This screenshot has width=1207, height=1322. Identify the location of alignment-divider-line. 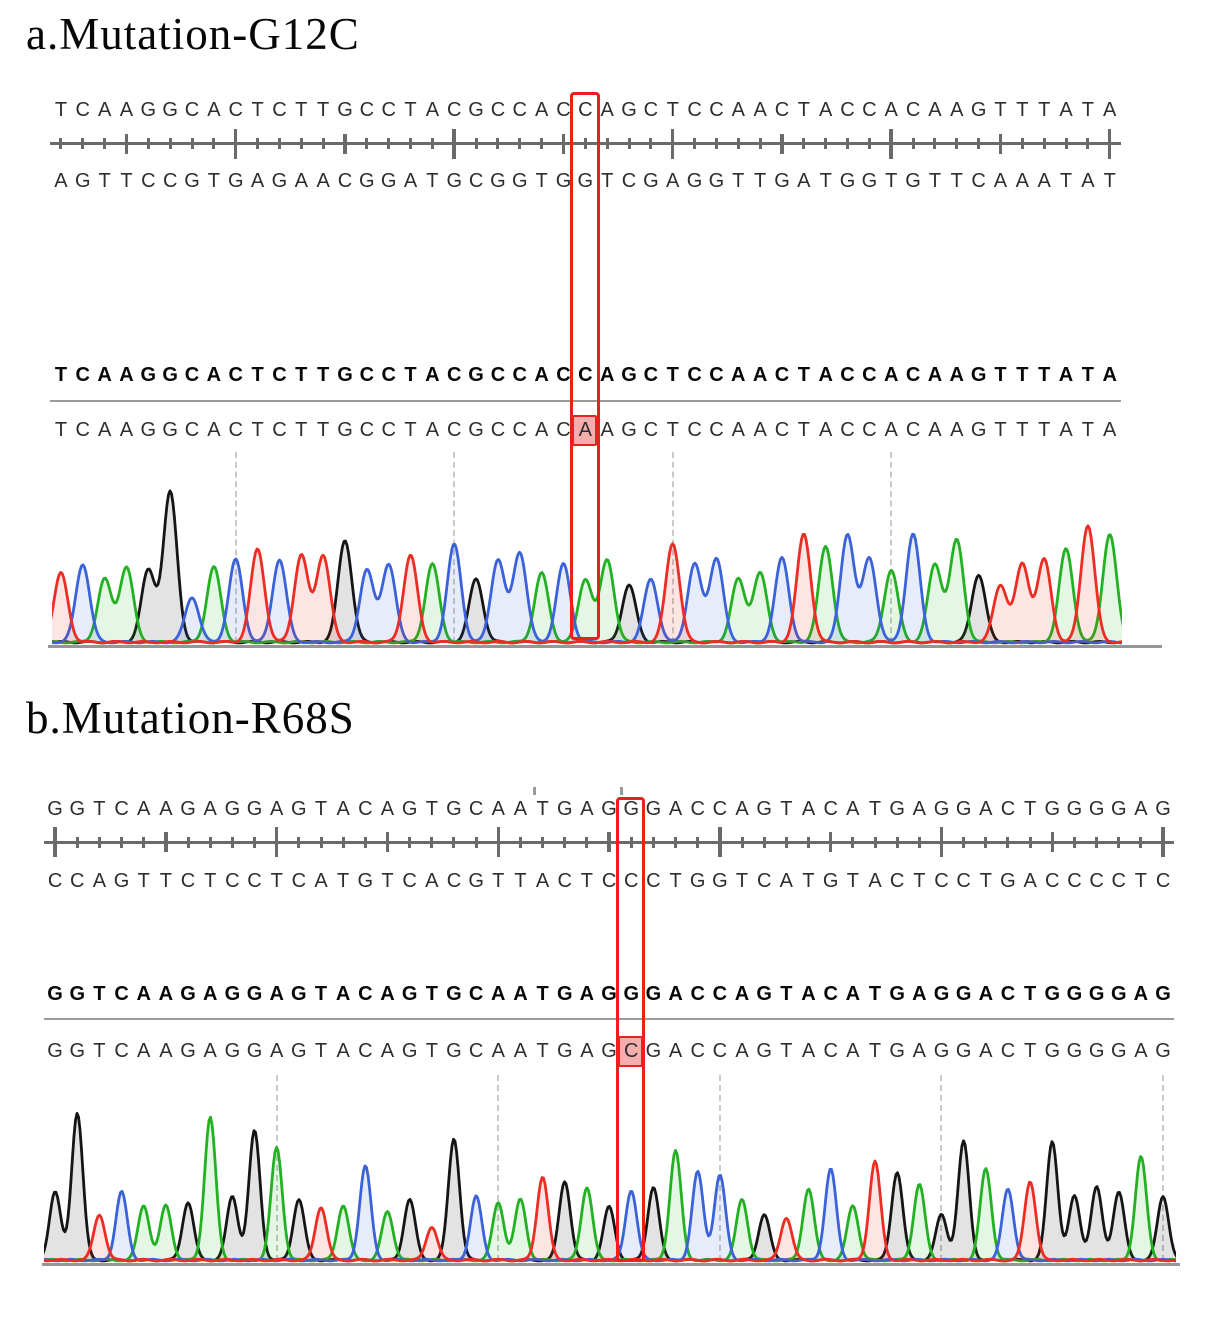
(609, 1019).